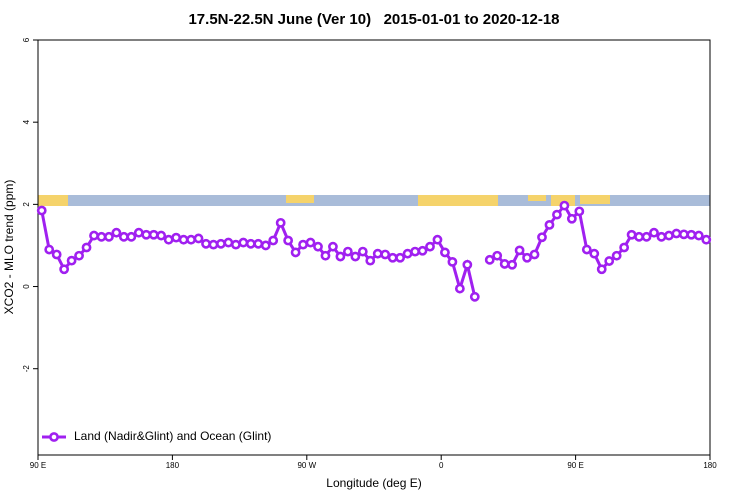 This screenshot has width=750, height=500. I want to click on y-tick-label: 2, so click(26, 204).